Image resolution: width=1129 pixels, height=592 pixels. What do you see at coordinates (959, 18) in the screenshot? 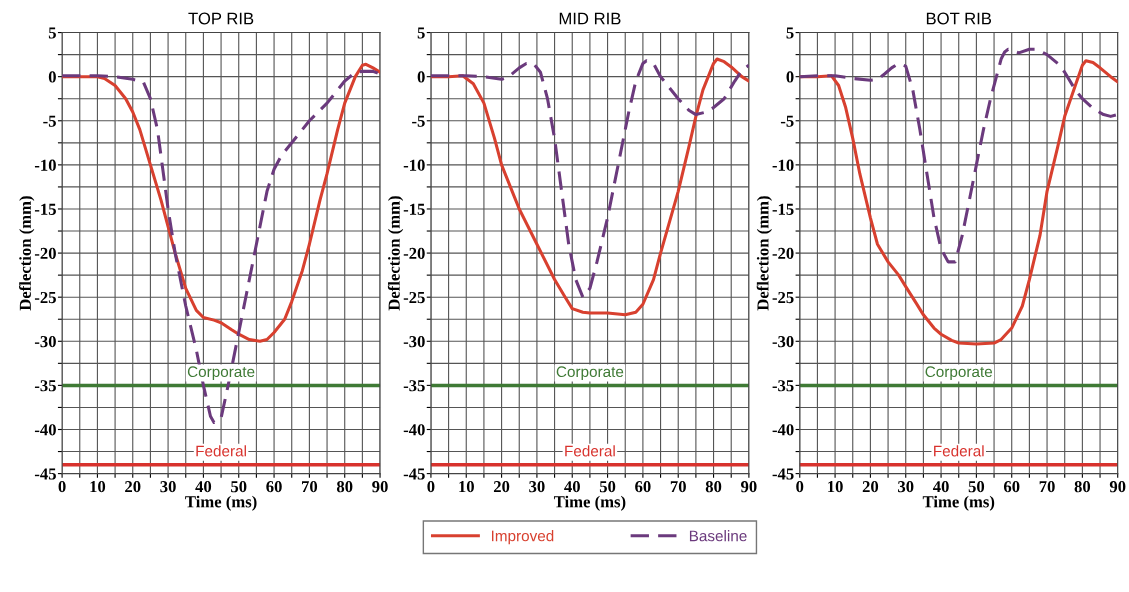
I see `chart-title: BOT RIB` at bounding box center [959, 18].